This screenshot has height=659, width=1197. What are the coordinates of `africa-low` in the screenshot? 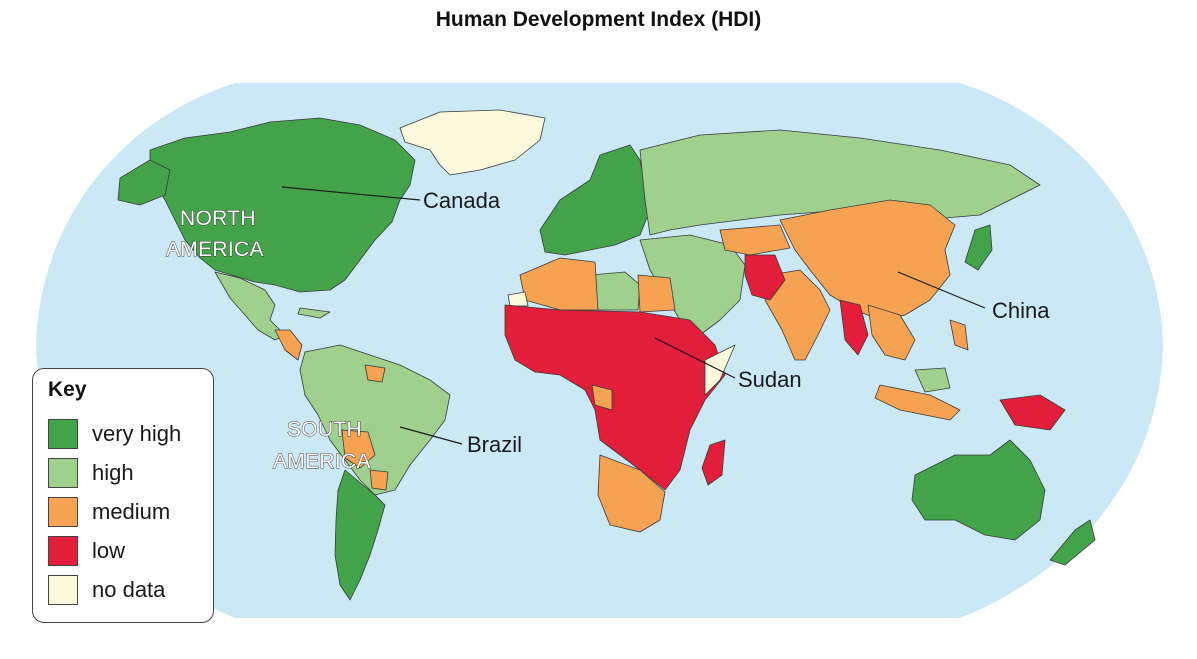 It's located at (615, 397).